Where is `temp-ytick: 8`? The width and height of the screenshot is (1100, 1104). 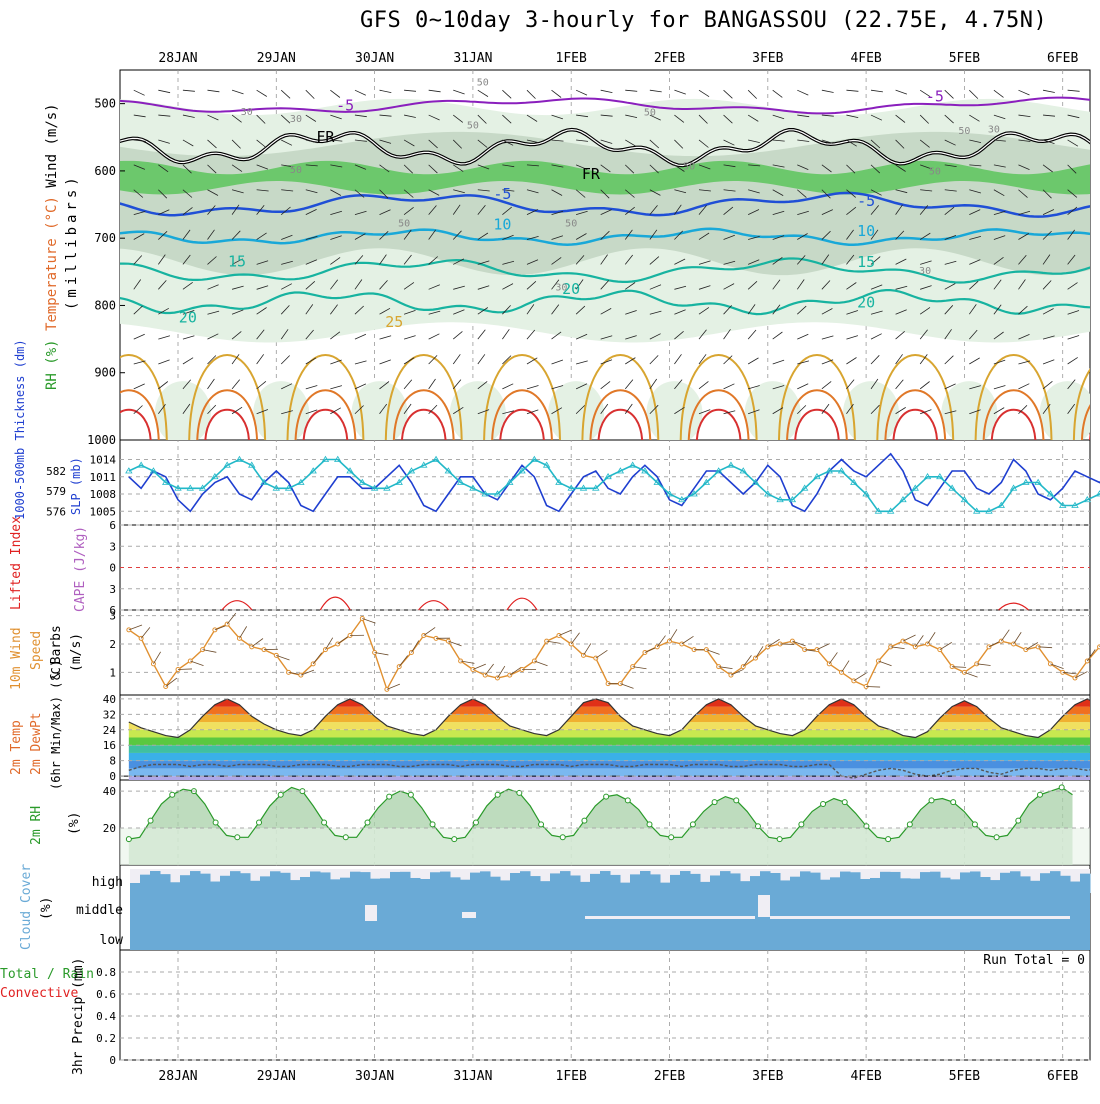
temp-ytick: 8 is located at coordinates (112, 761).